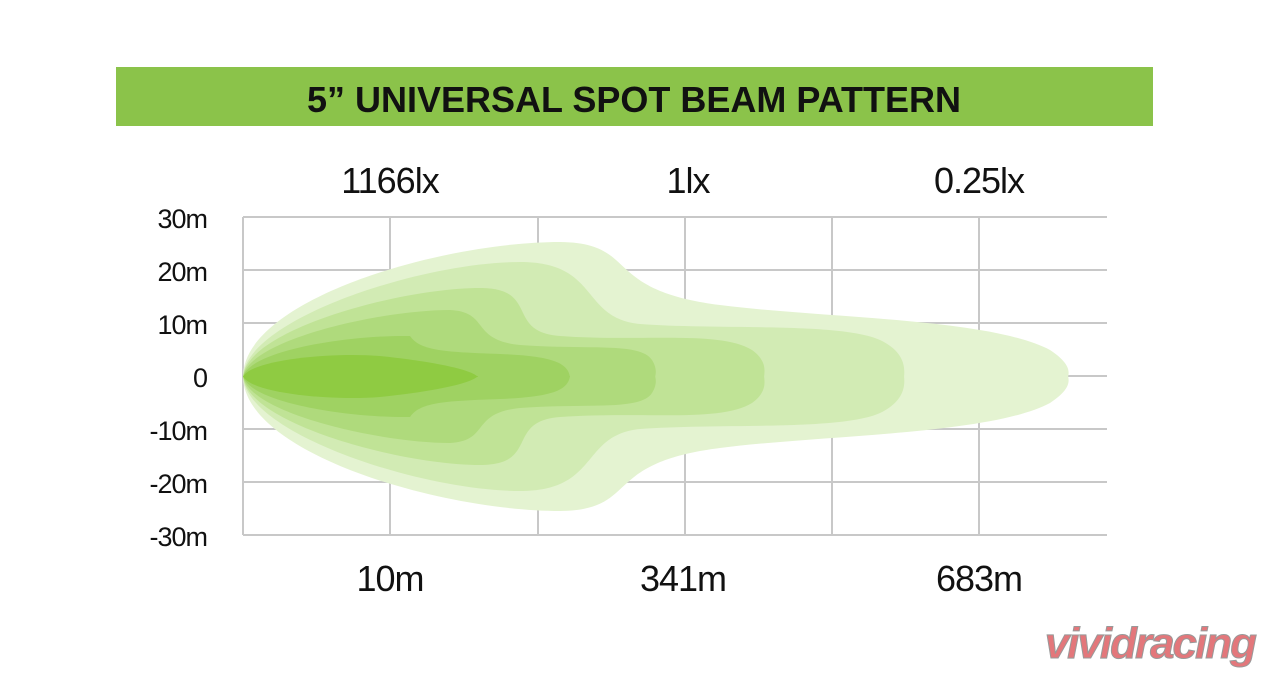 The image size is (1267, 675). What do you see at coordinates (979, 180) in the screenshot?
I see `lux-label: 0.25lx` at bounding box center [979, 180].